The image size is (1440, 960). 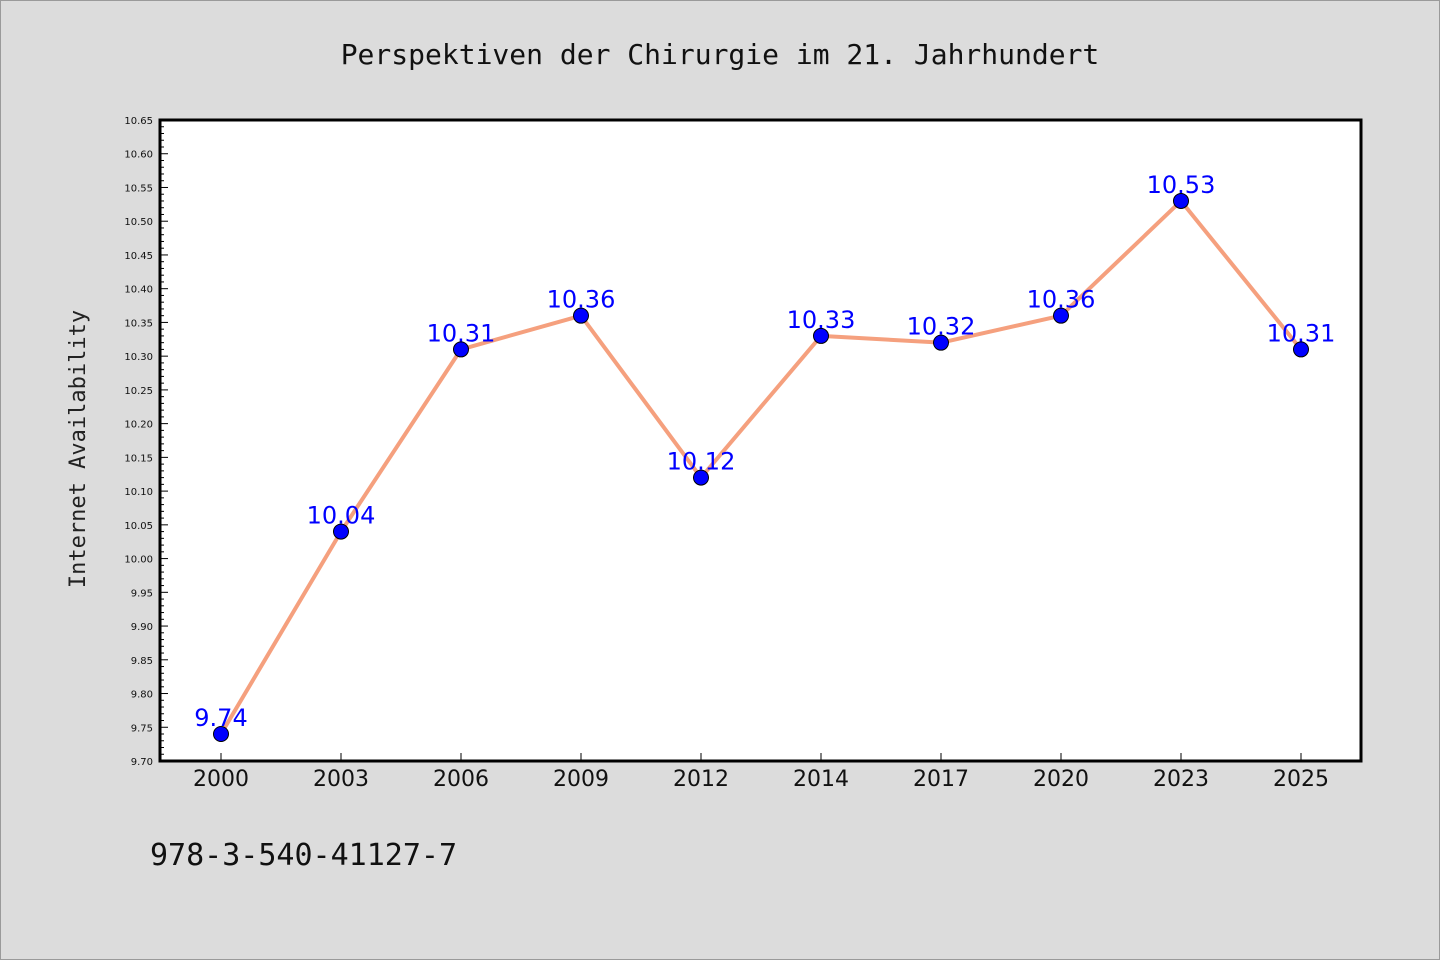 I want to click on y-tick-label: 10.55, so click(x=138, y=188).